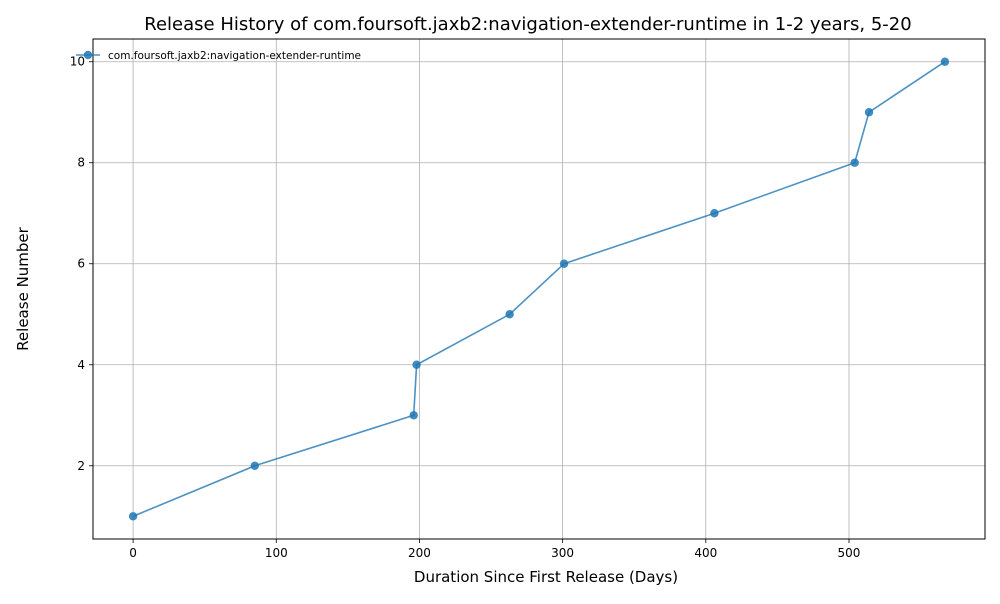 The width and height of the screenshot is (1000, 604). What do you see at coordinates (81, 365) in the screenshot?
I see `y-tick-label: 4` at bounding box center [81, 365].